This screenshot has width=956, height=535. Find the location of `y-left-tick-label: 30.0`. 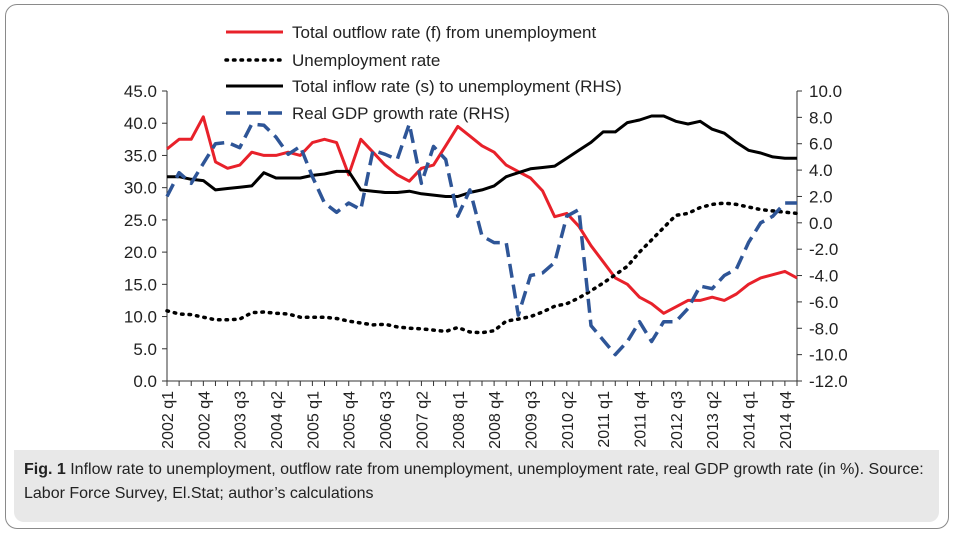

y-left-tick-label: 30.0 is located at coordinates (140, 188).